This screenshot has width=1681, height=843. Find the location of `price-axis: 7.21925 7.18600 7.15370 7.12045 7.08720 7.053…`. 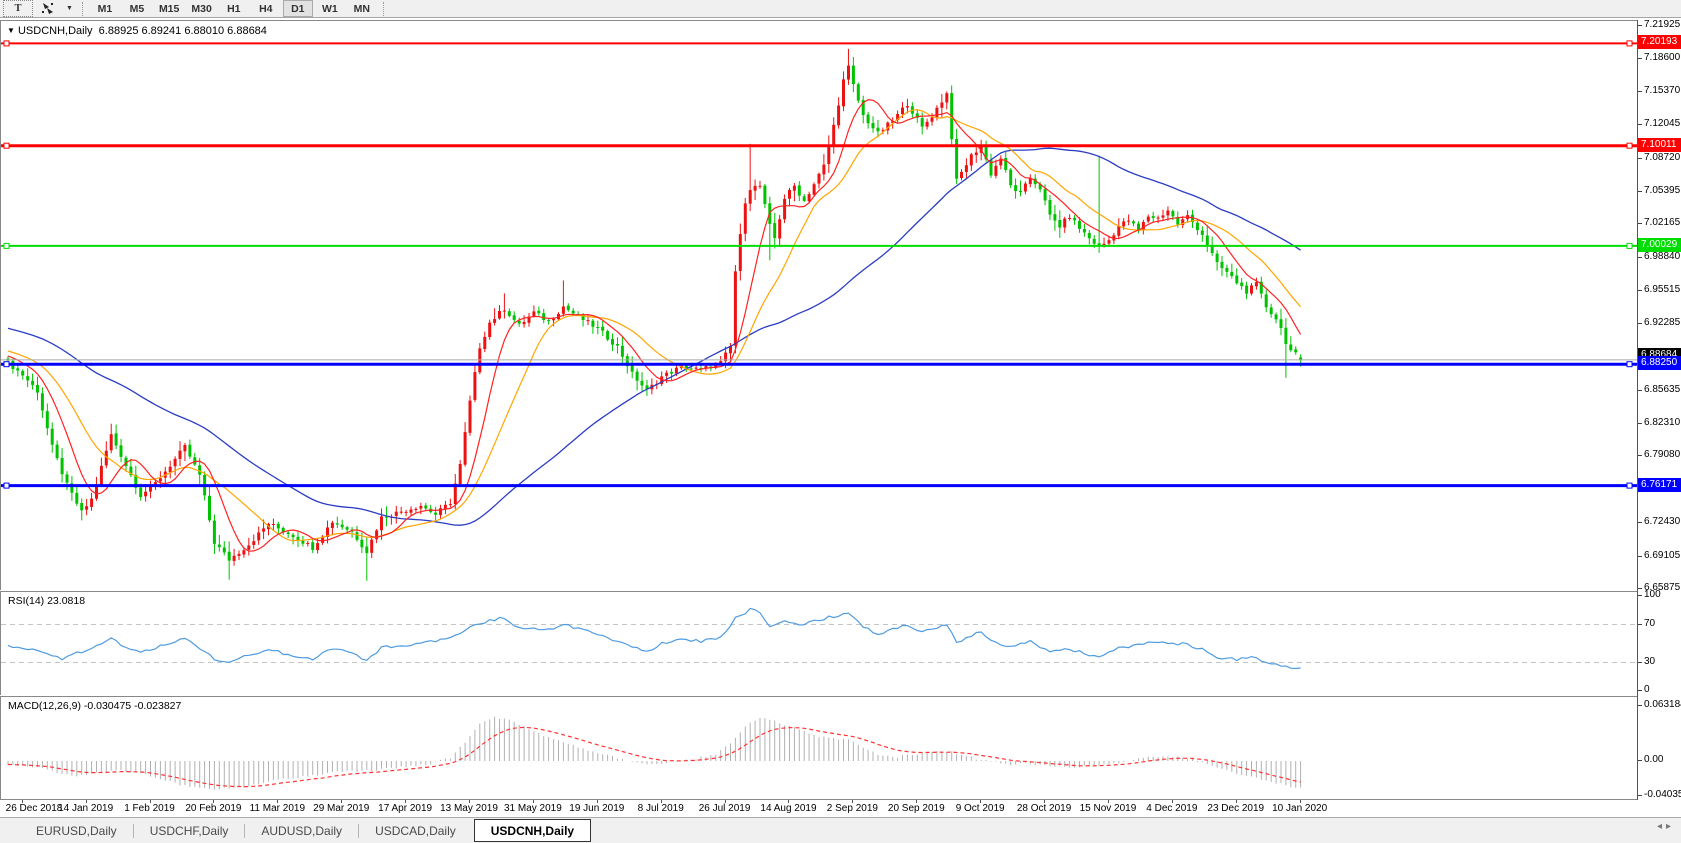

price-axis: 7.21925 7.18600 7.15370 7.12045 7.08720 7.053… is located at coordinates (1659, 410).